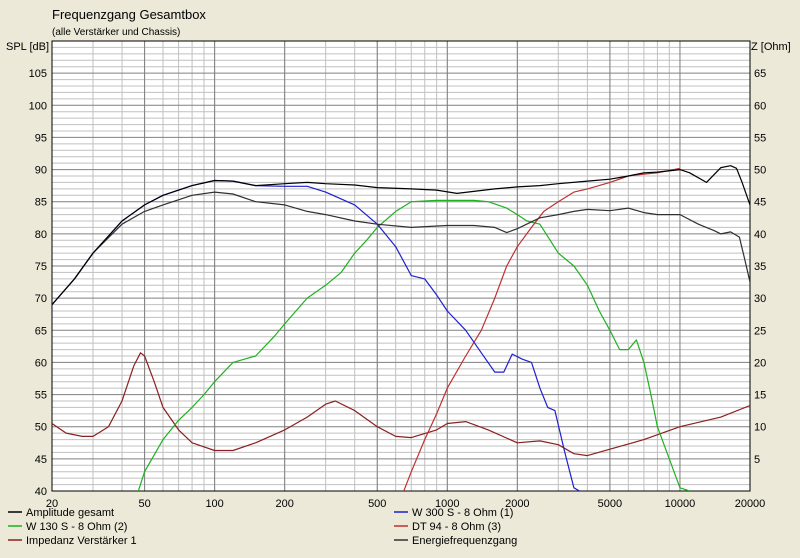  I want to click on y-left-tick-label: 105, so click(38, 74).